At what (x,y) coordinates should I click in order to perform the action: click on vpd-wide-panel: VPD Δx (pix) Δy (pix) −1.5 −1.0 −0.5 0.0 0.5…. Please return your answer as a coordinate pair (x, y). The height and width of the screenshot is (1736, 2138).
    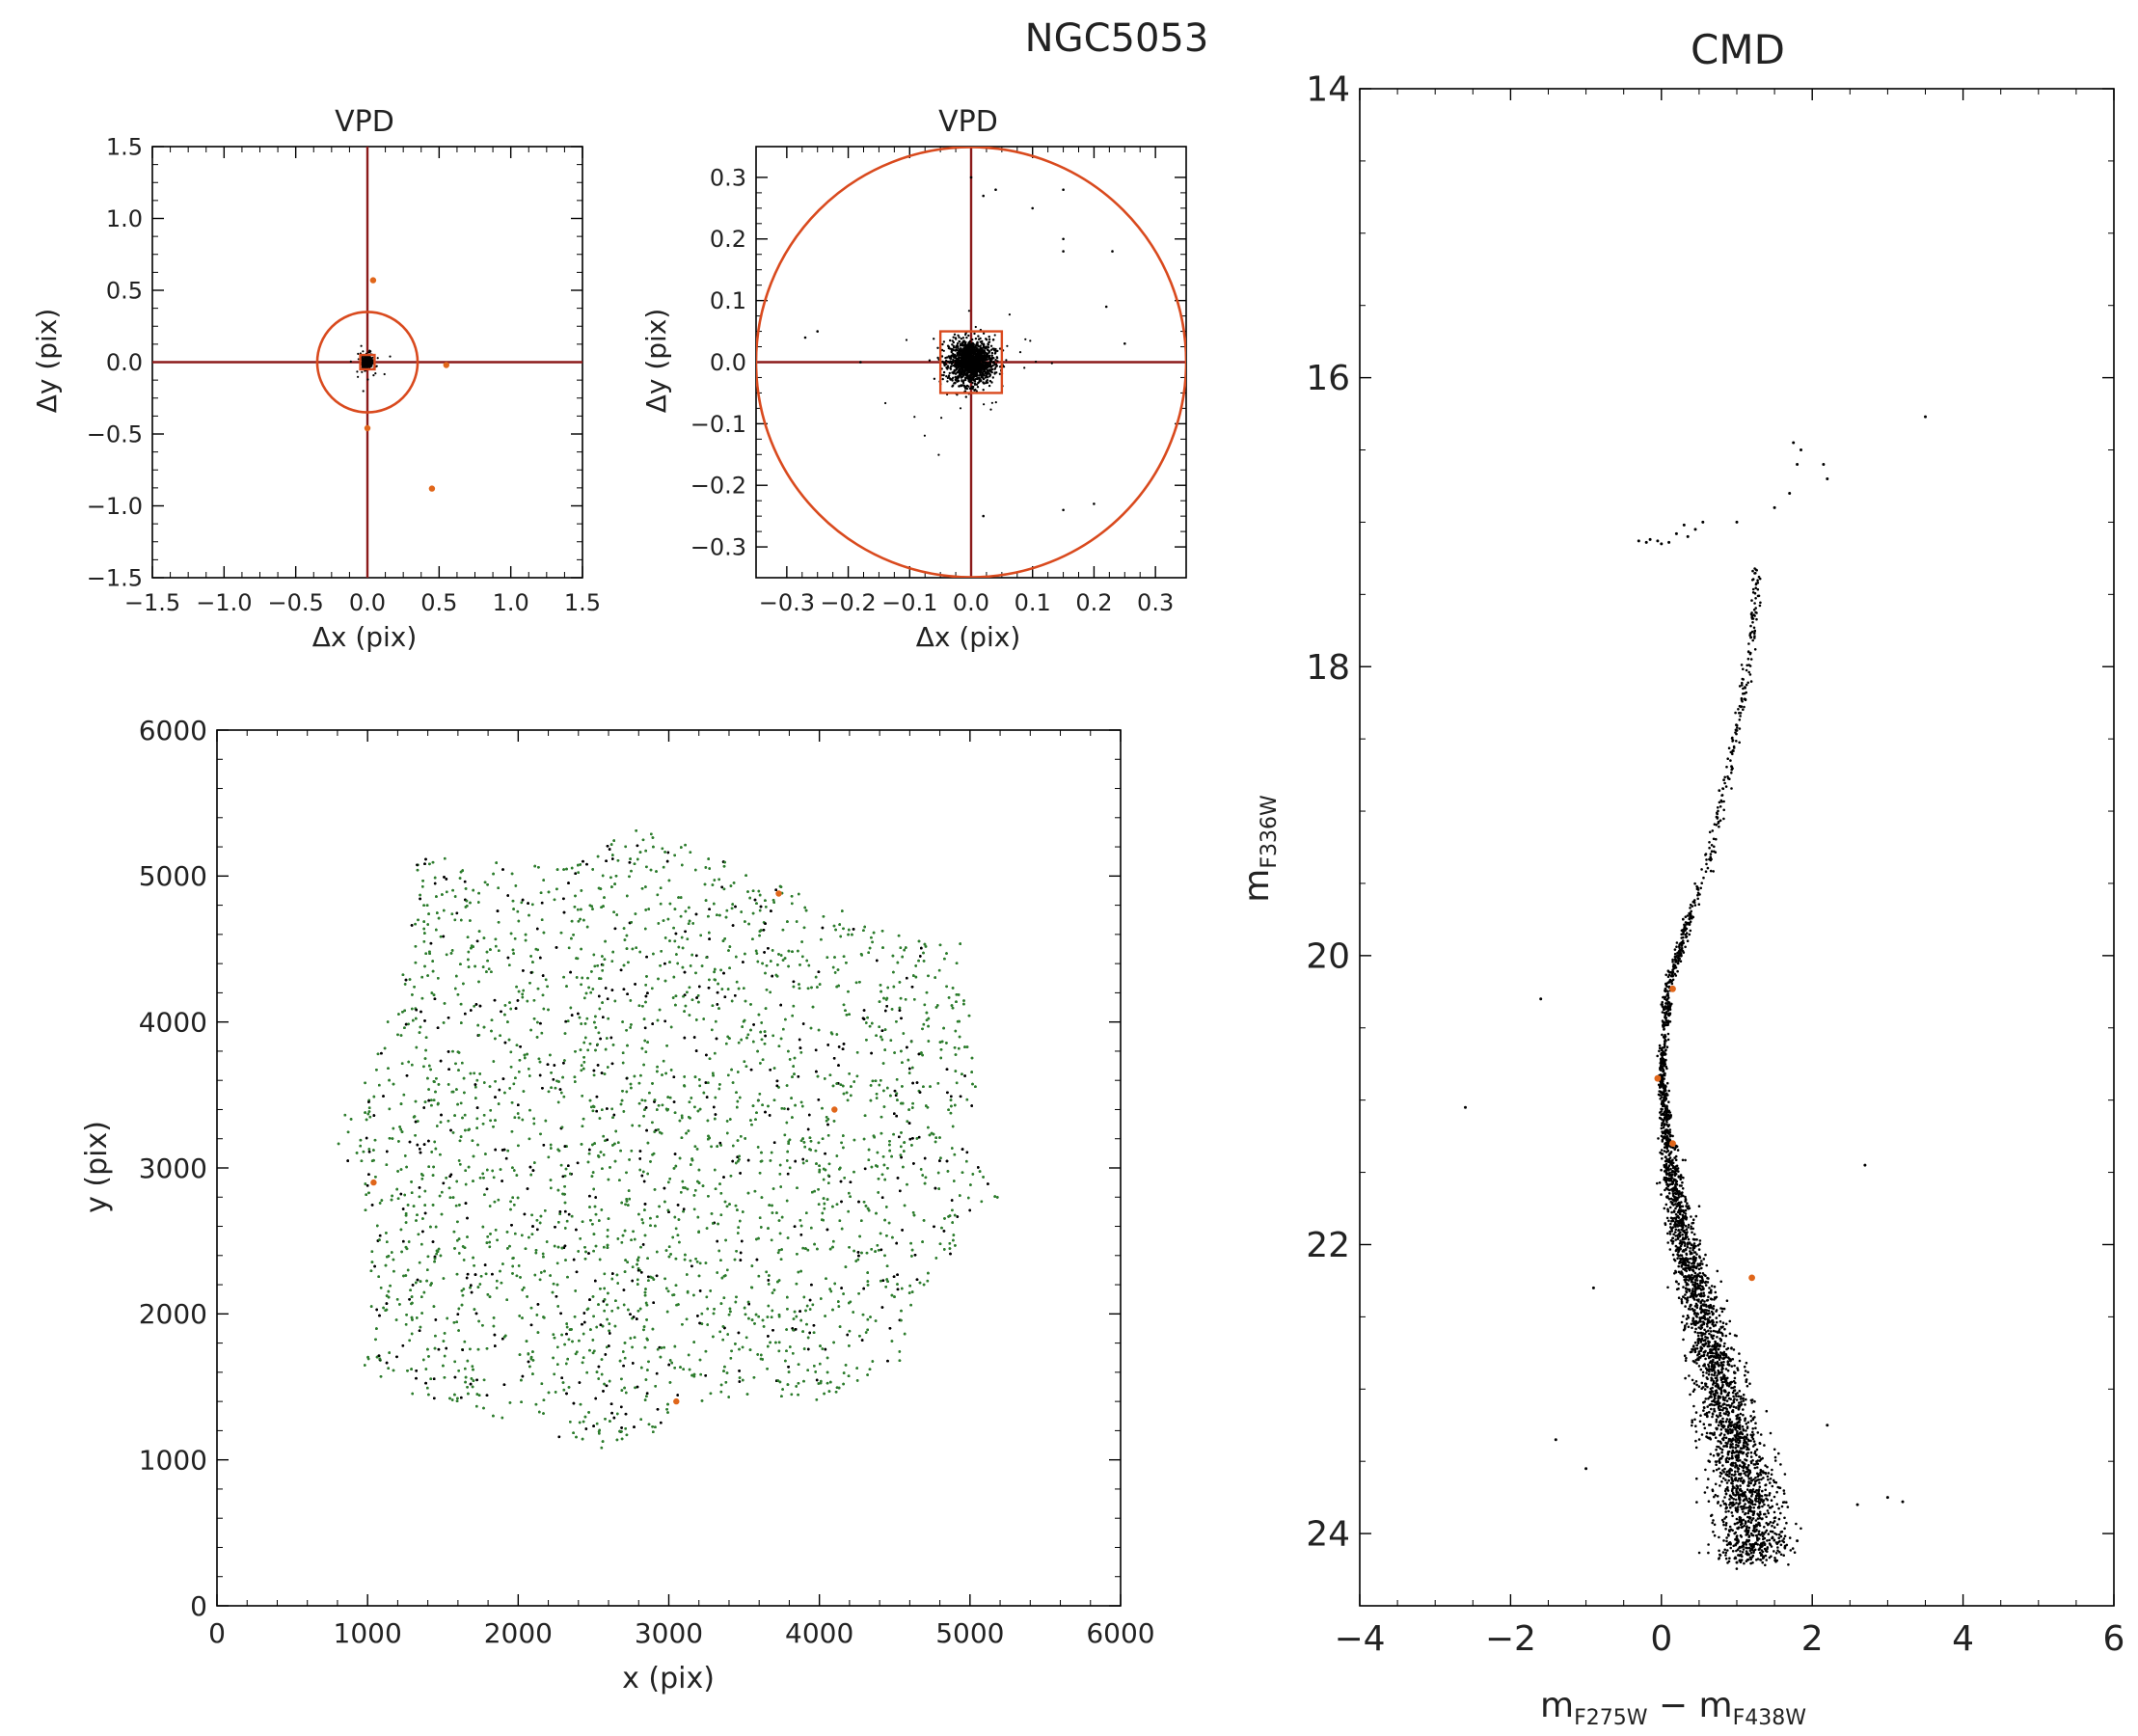
    Looking at the image, I should click on (316, 379).